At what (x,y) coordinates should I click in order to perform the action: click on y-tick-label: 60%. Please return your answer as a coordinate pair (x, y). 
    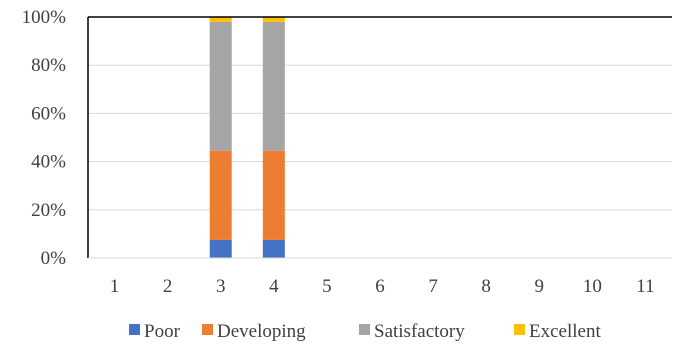
    Looking at the image, I should click on (48, 113).